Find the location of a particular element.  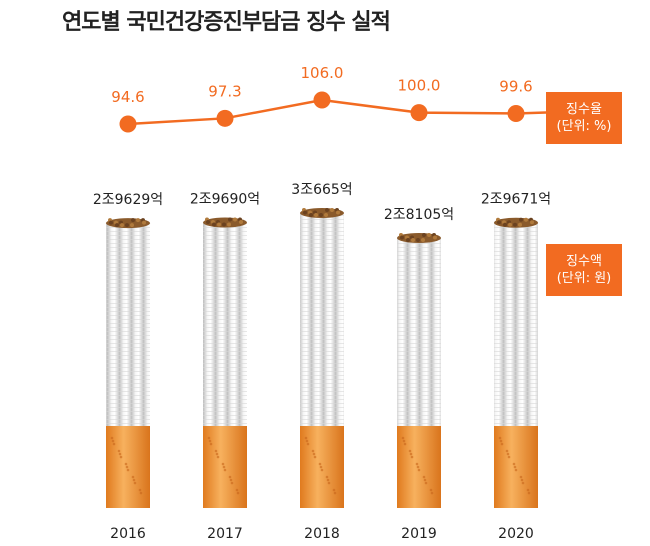

chart-title: 연도별 국민건강증진부담금 징수 실적 is located at coordinates (226, 22).